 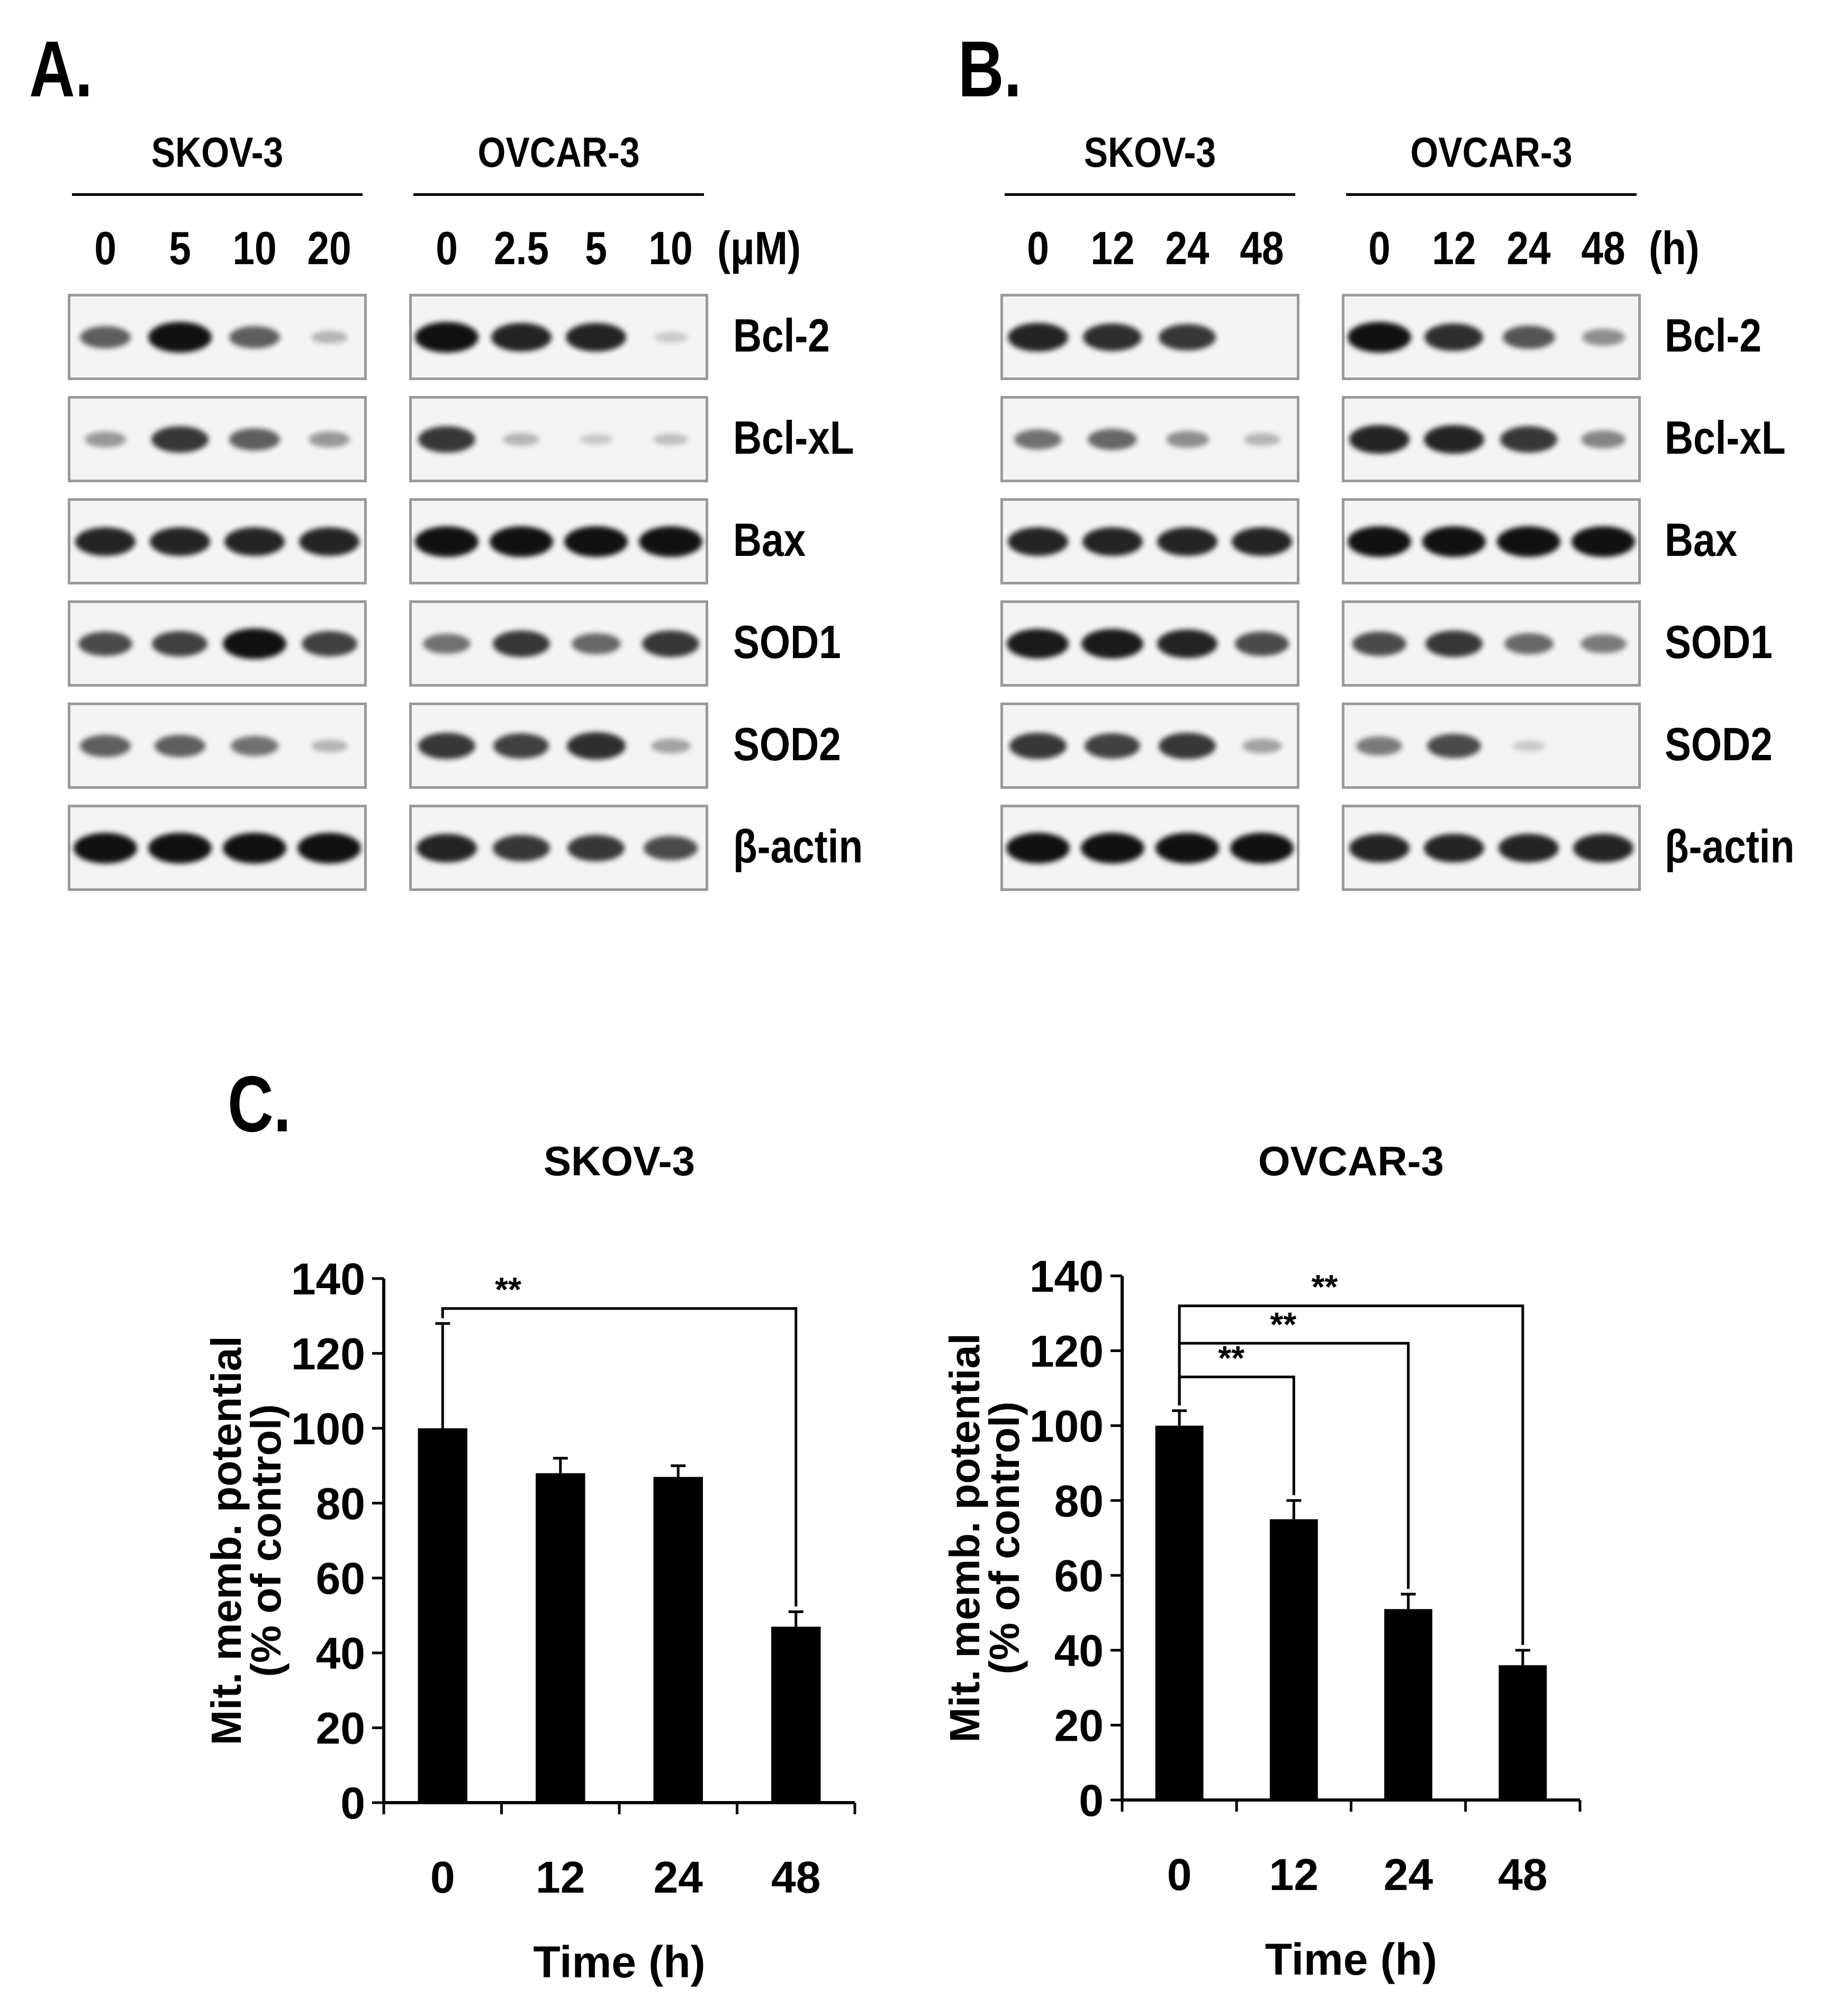 What do you see at coordinates (796, 1877) in the screenshot?
I see `x-tick-label: 48` at bounding box center [796, 1877].